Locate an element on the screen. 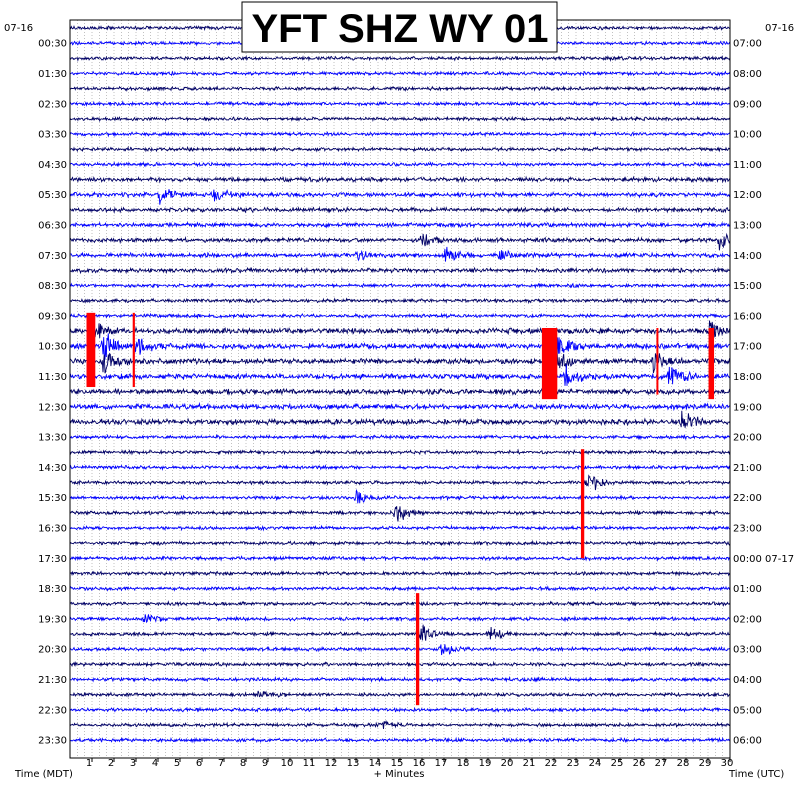 Image resolution: width=800 pixels, height=800 pixels. right-time-label: 09:00 is located at coordinates (747, 104).